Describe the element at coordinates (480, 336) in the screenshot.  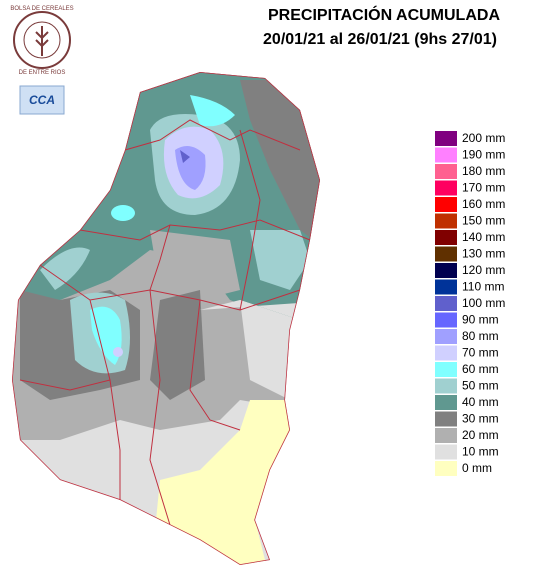
I see `legend-label: 80 mm` at that location.